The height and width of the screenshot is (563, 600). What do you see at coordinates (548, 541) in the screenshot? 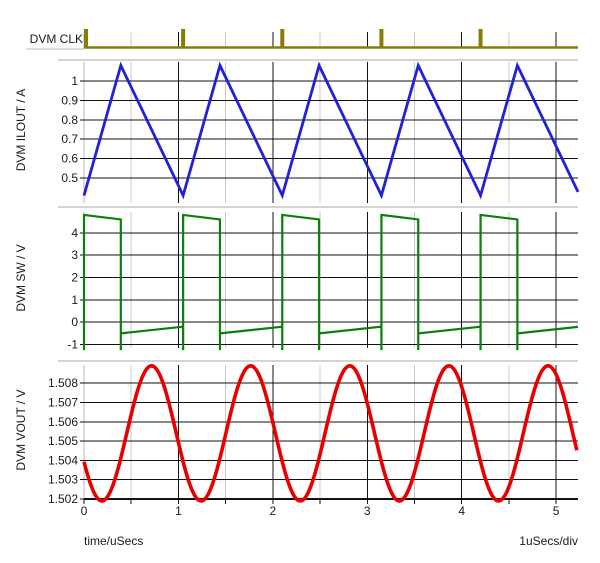
I see `x-scale-per-div-label: 1uSecs/div` at bounding box center [548, 541].